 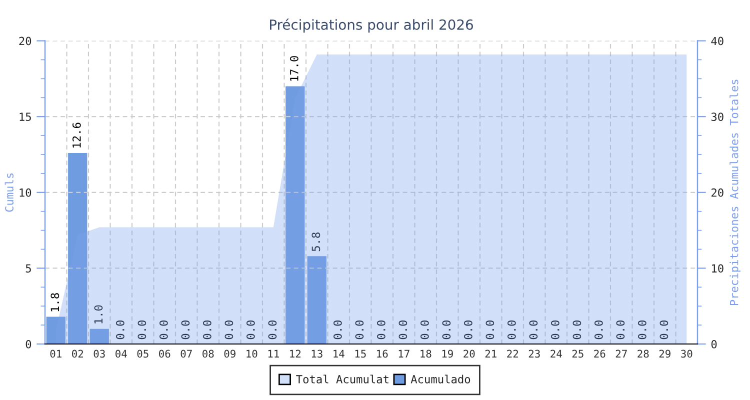 I want to click on y-tick-label: 10, so click(x=26, y=192).